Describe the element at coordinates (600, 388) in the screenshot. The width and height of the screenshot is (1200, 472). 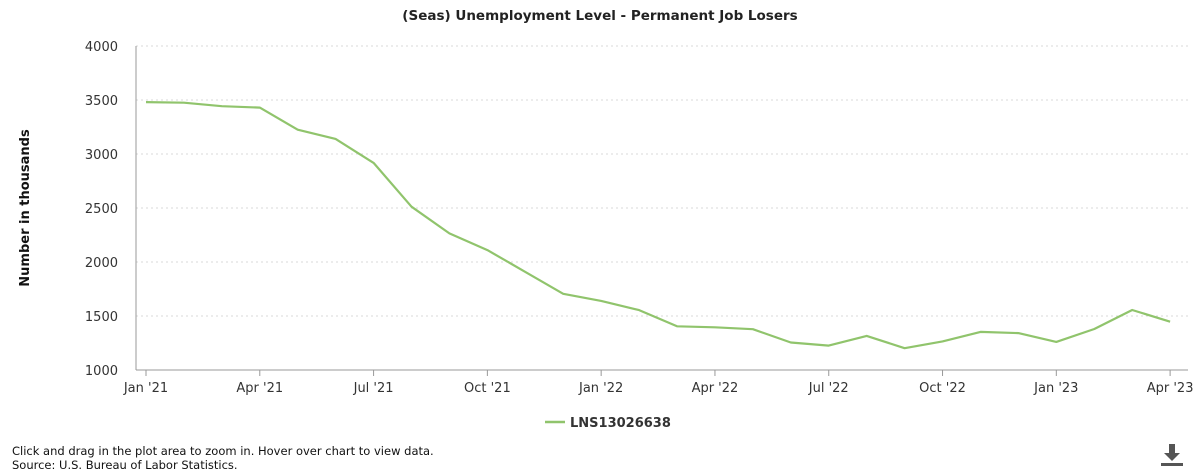
I see `x-tick-label: Jan '22` at that location.